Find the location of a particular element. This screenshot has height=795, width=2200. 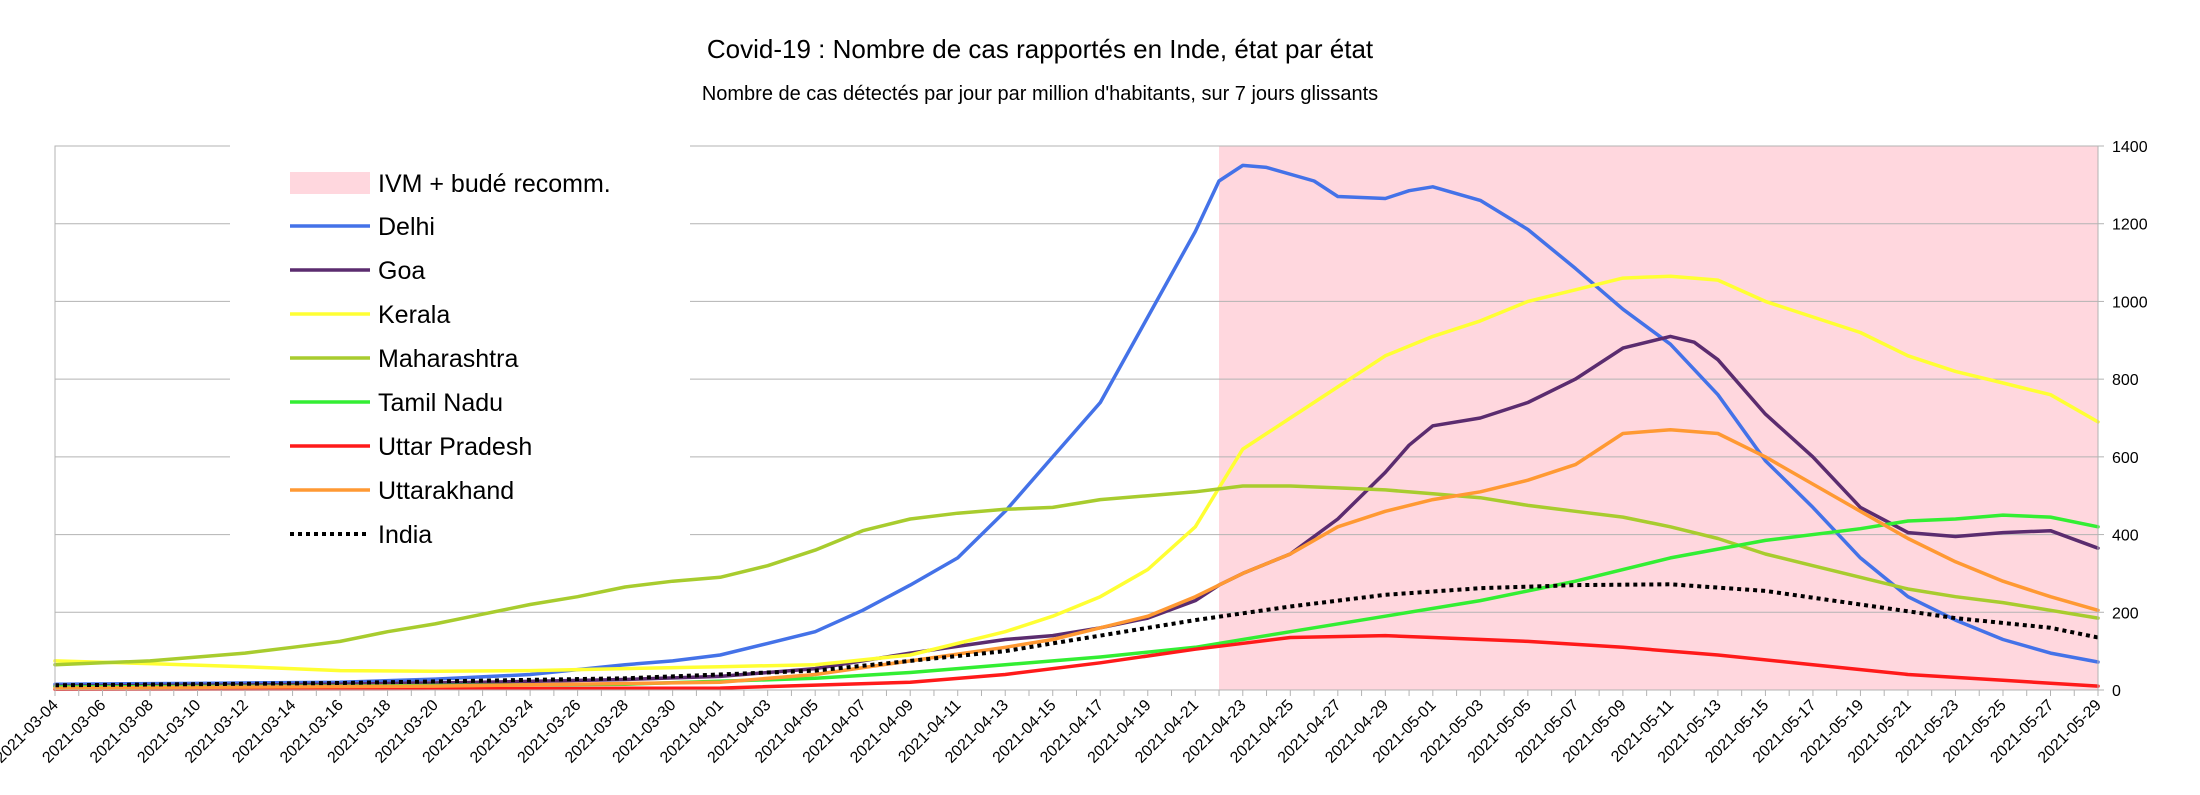

y-tick-label: 200 is located at coordinates (2125, 613).